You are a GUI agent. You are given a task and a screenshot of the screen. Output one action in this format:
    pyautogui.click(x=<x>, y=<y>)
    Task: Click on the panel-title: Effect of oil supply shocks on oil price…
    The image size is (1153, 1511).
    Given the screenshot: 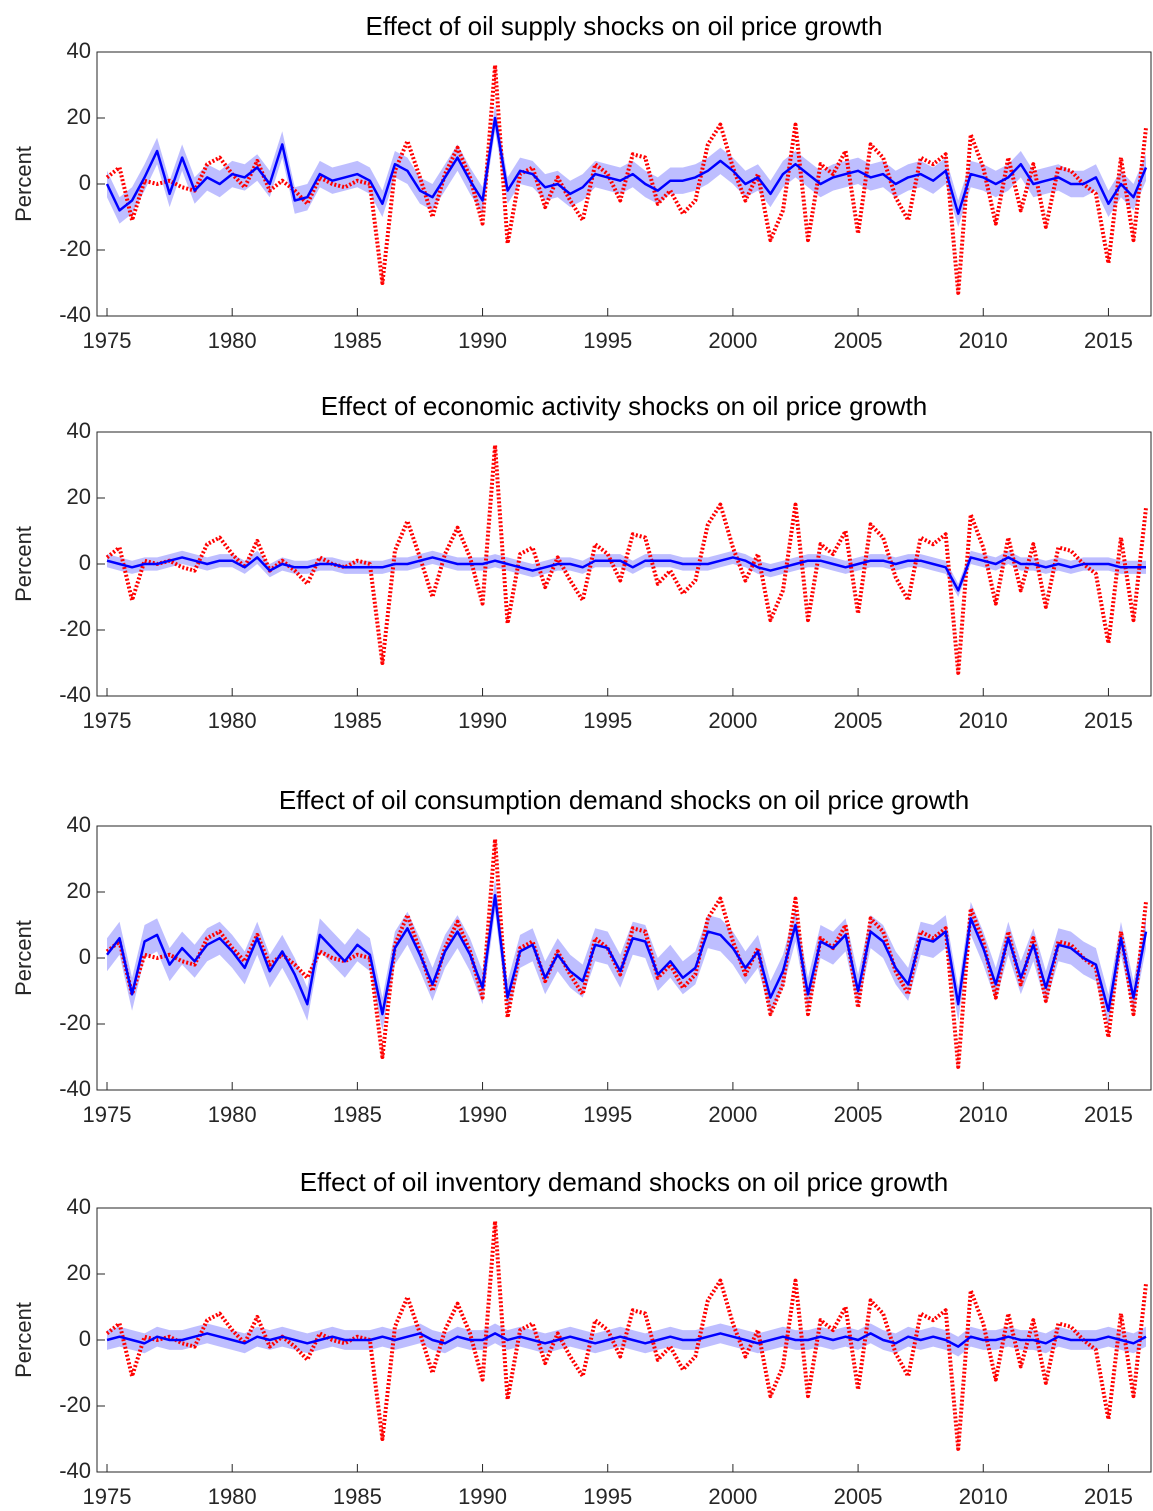 What is the action you would take?
    pyautogui.click(x=624, y=26)
    